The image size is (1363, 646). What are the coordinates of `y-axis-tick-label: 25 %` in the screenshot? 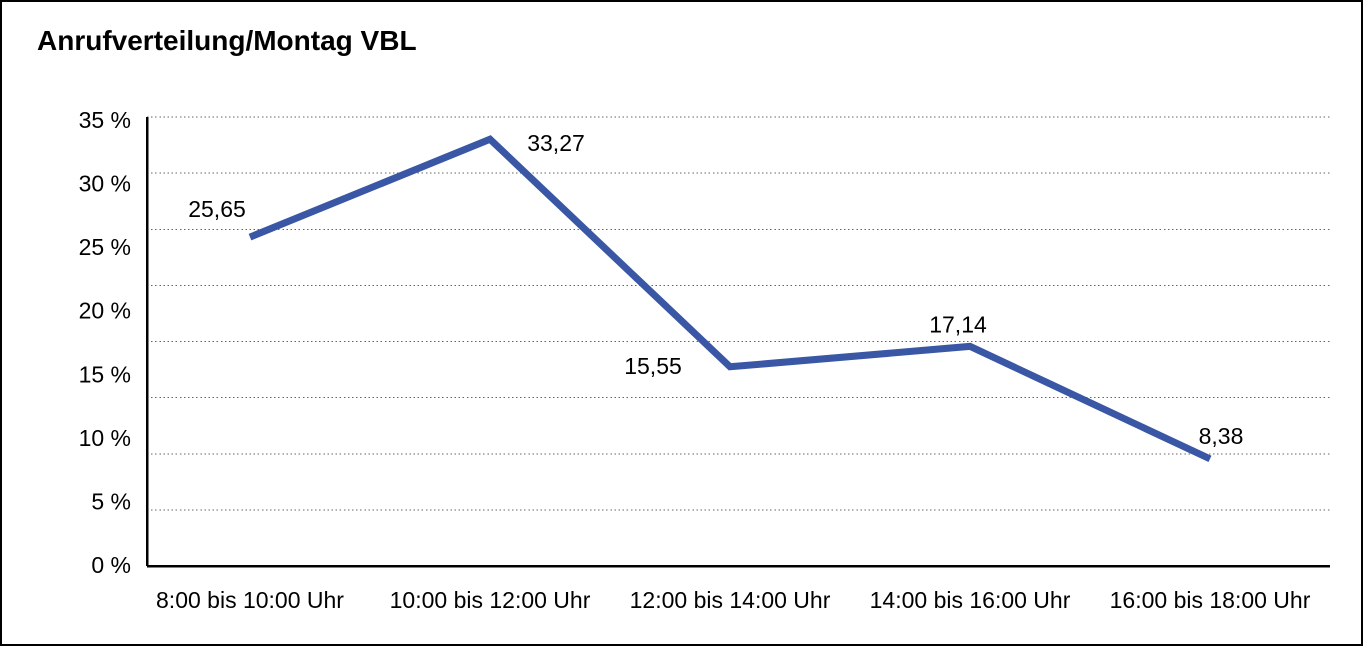 It's located at (105, 247).